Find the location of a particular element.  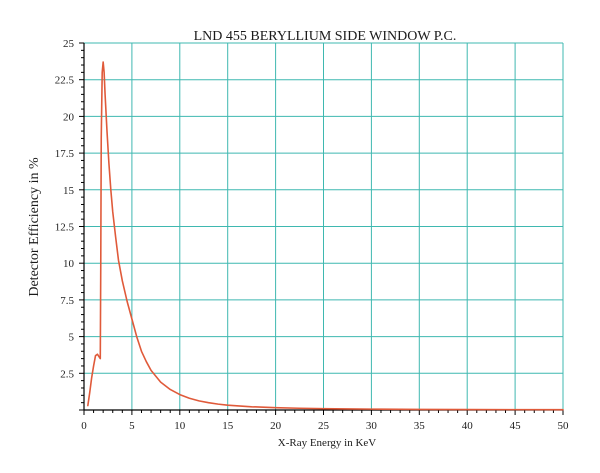

x-tick-labels: 0 5 10 15 20 25 30 35 40 45 50 is located at coordinates (325, 426).